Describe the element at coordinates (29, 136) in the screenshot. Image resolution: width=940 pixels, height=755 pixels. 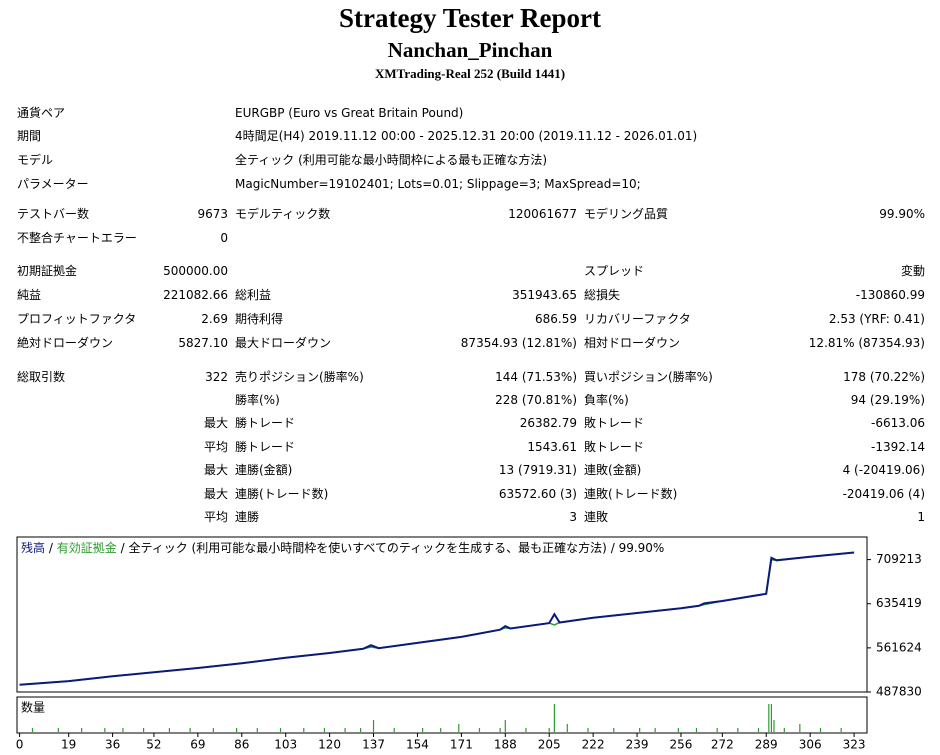
I see `cell-label: 期間` at that location.